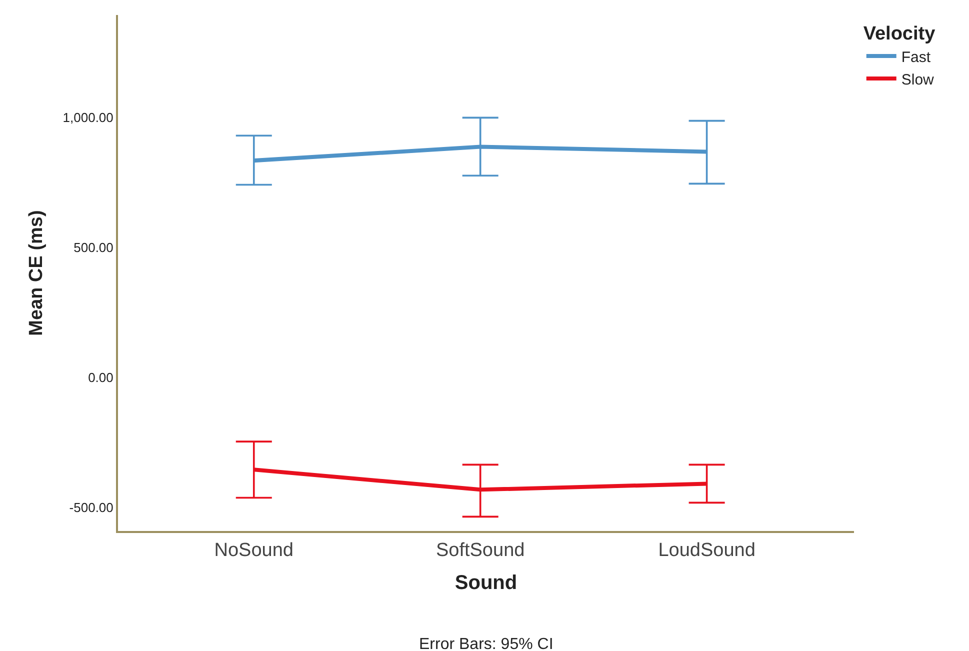 The height and width of the screenshot is (651, 969). I want to click on y-tick-label: 500.00, so click(94, 248).